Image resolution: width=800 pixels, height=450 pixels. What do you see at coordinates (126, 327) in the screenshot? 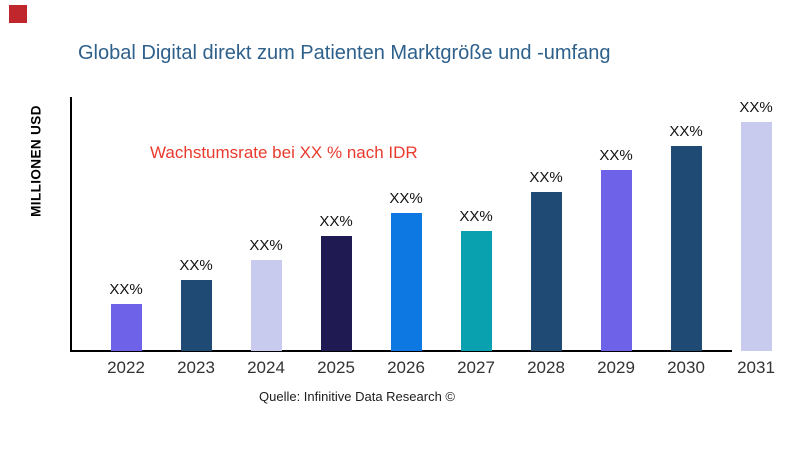
I see `bar-2022` at bounding box center [126, 327].